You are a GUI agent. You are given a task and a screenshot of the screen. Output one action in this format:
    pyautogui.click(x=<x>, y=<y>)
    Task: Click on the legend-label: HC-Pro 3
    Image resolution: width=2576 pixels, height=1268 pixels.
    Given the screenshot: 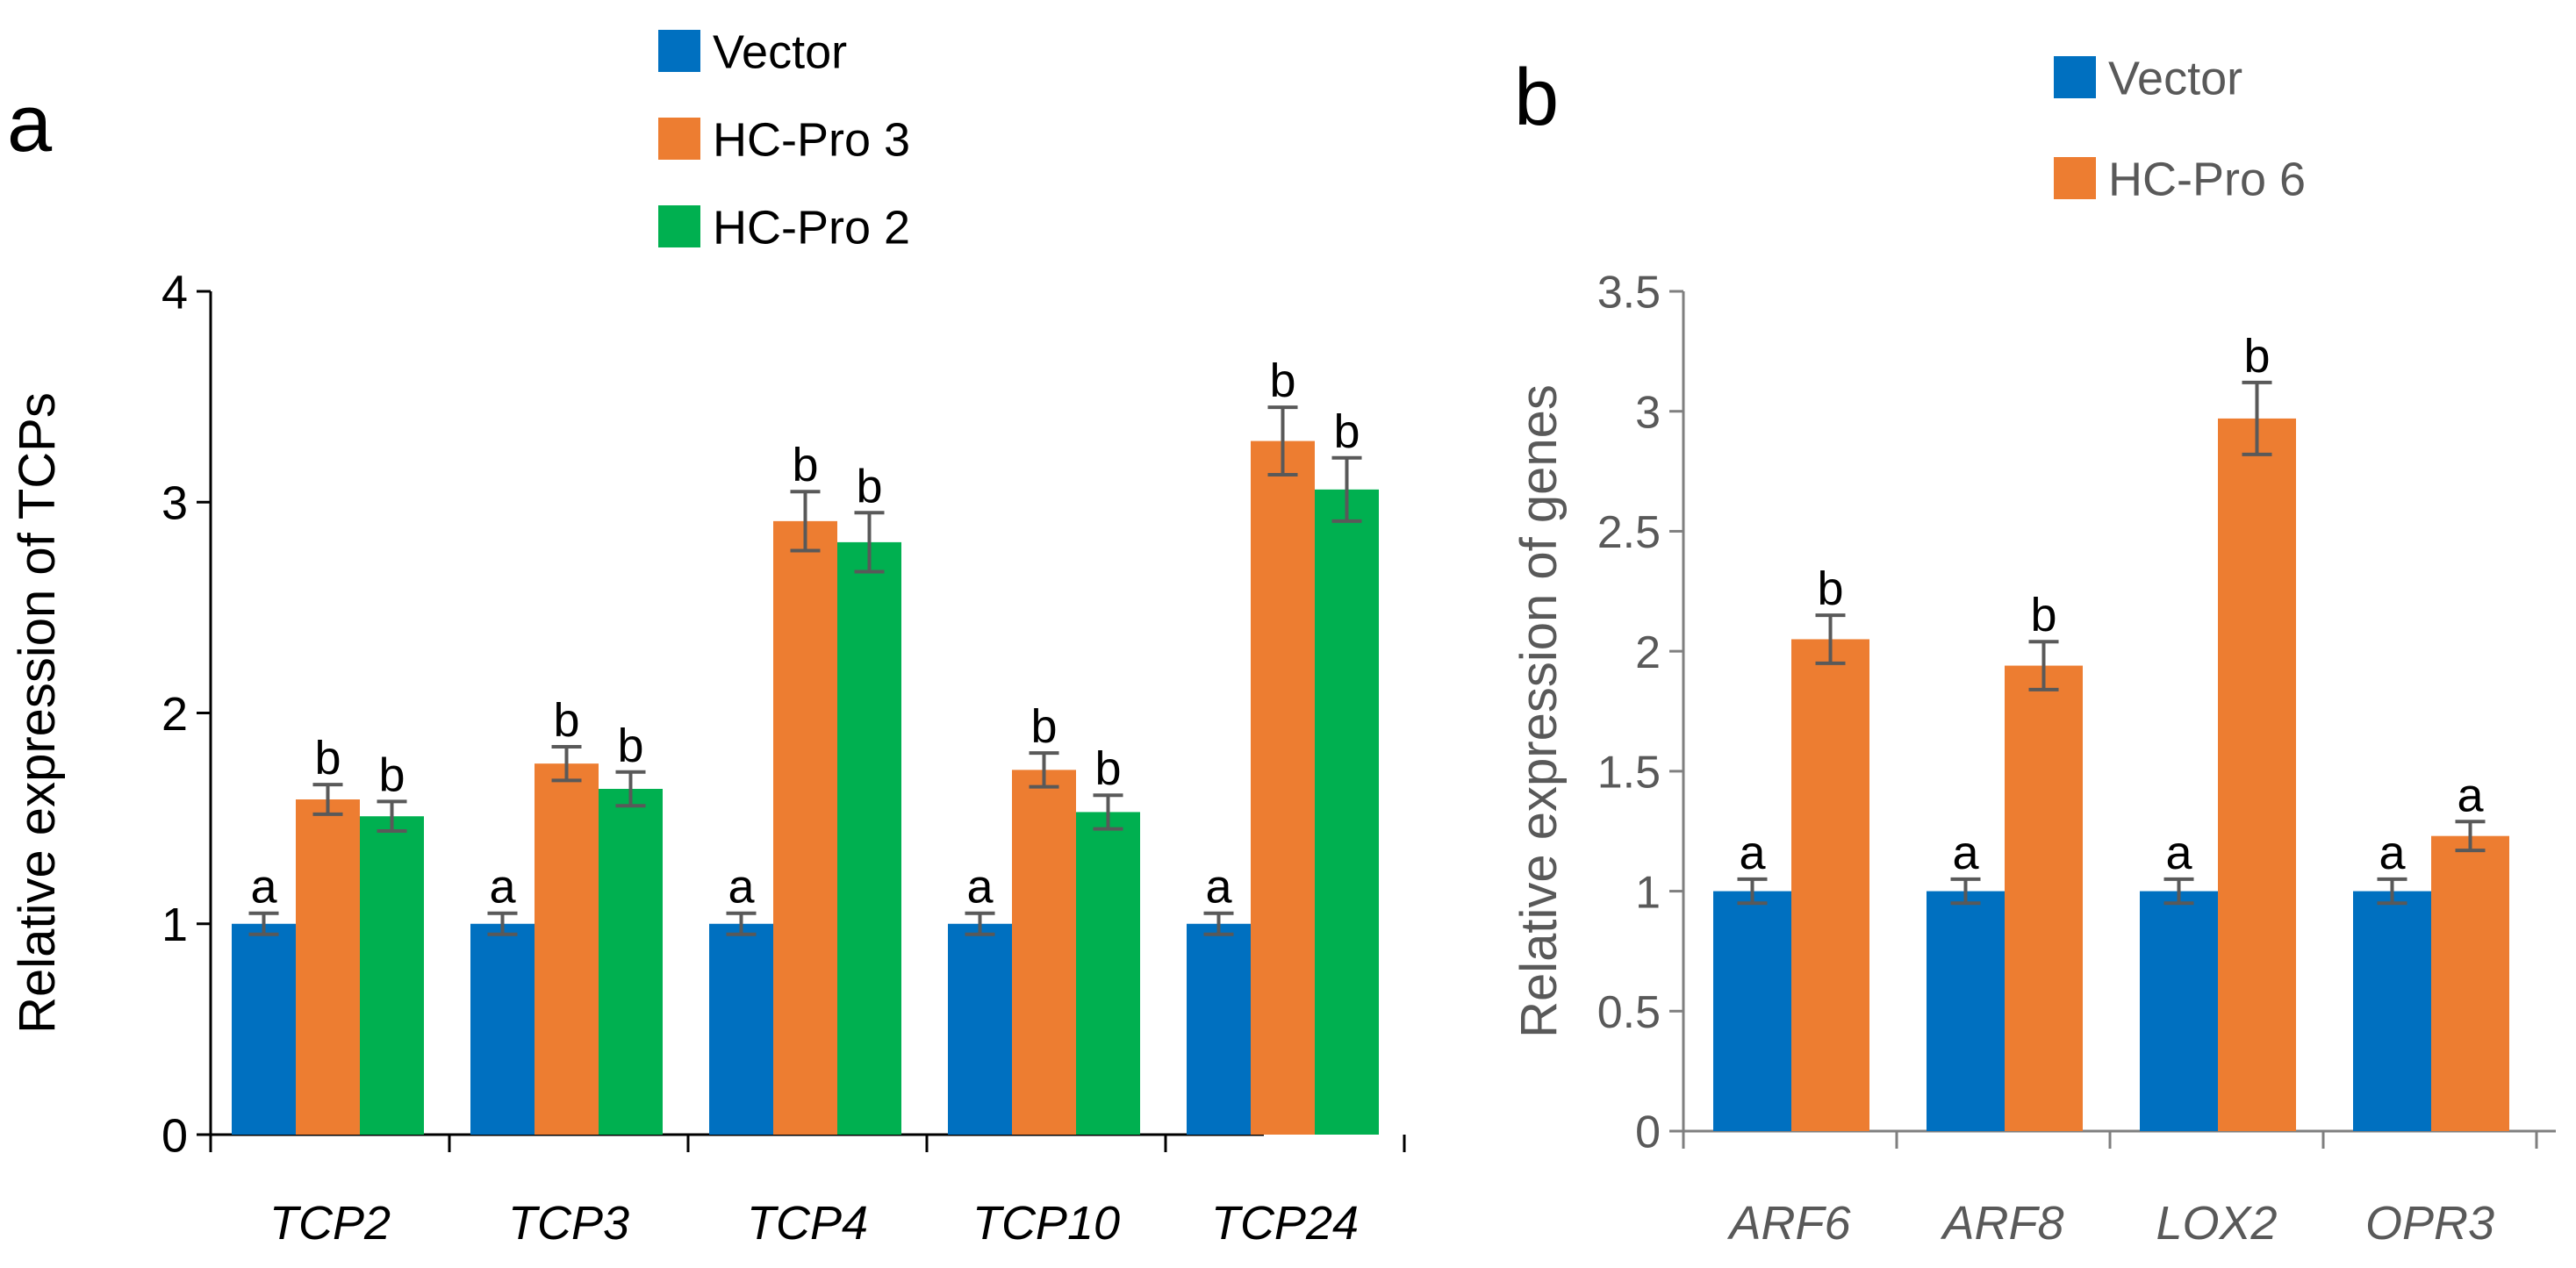 What is the action you would take?
    pyautogui.click(x=811, y=139)
    